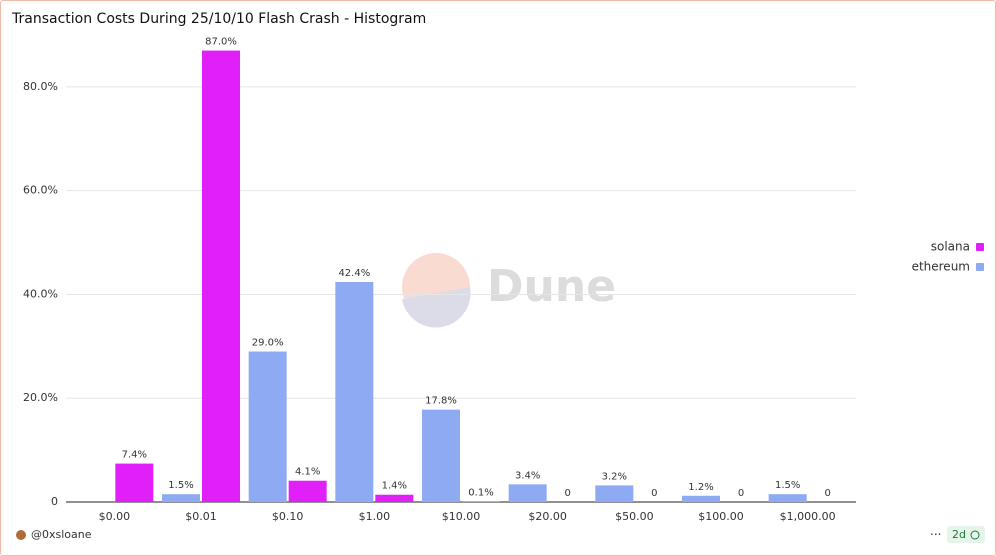  I want to click on menu: ···, so click(935, 535).